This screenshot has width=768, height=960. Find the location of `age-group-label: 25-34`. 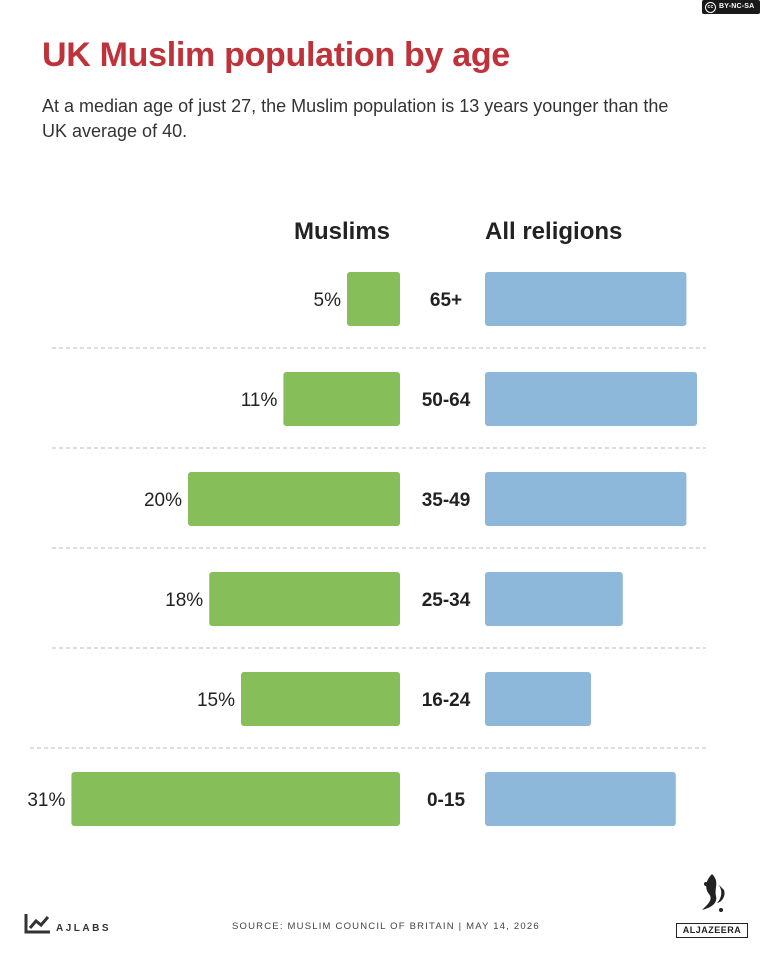

age-group-label: 25-34 is located at coordinates (446, 600).